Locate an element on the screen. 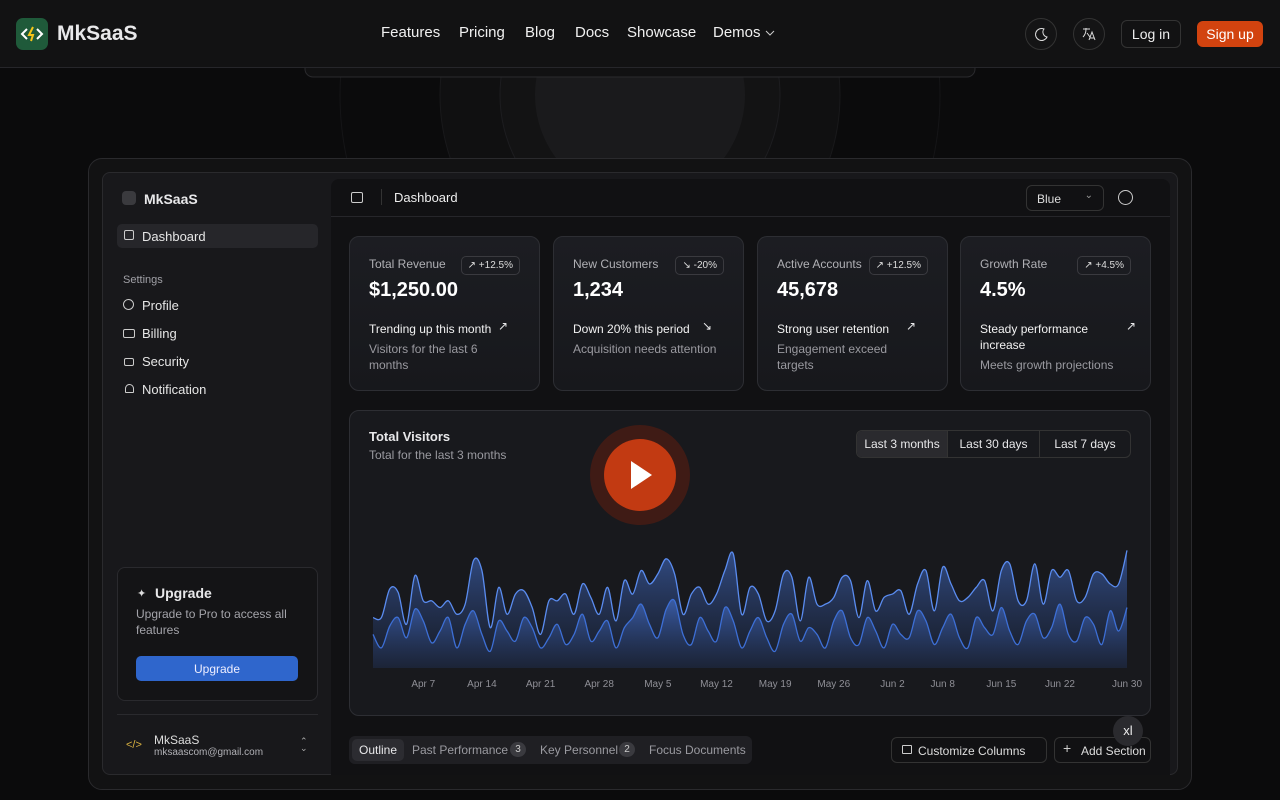  theme-toggle is located at coordinates (1041, 34).